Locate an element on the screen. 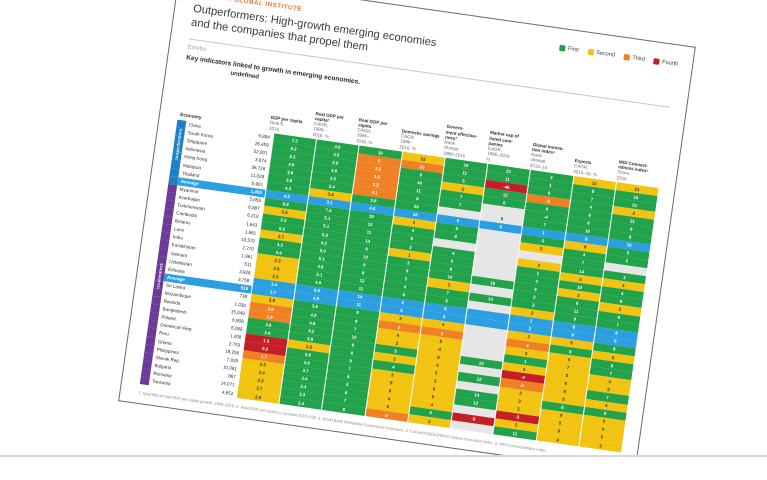 The image size is (767, 480). desk-surface is located at coordinates (383, 468).